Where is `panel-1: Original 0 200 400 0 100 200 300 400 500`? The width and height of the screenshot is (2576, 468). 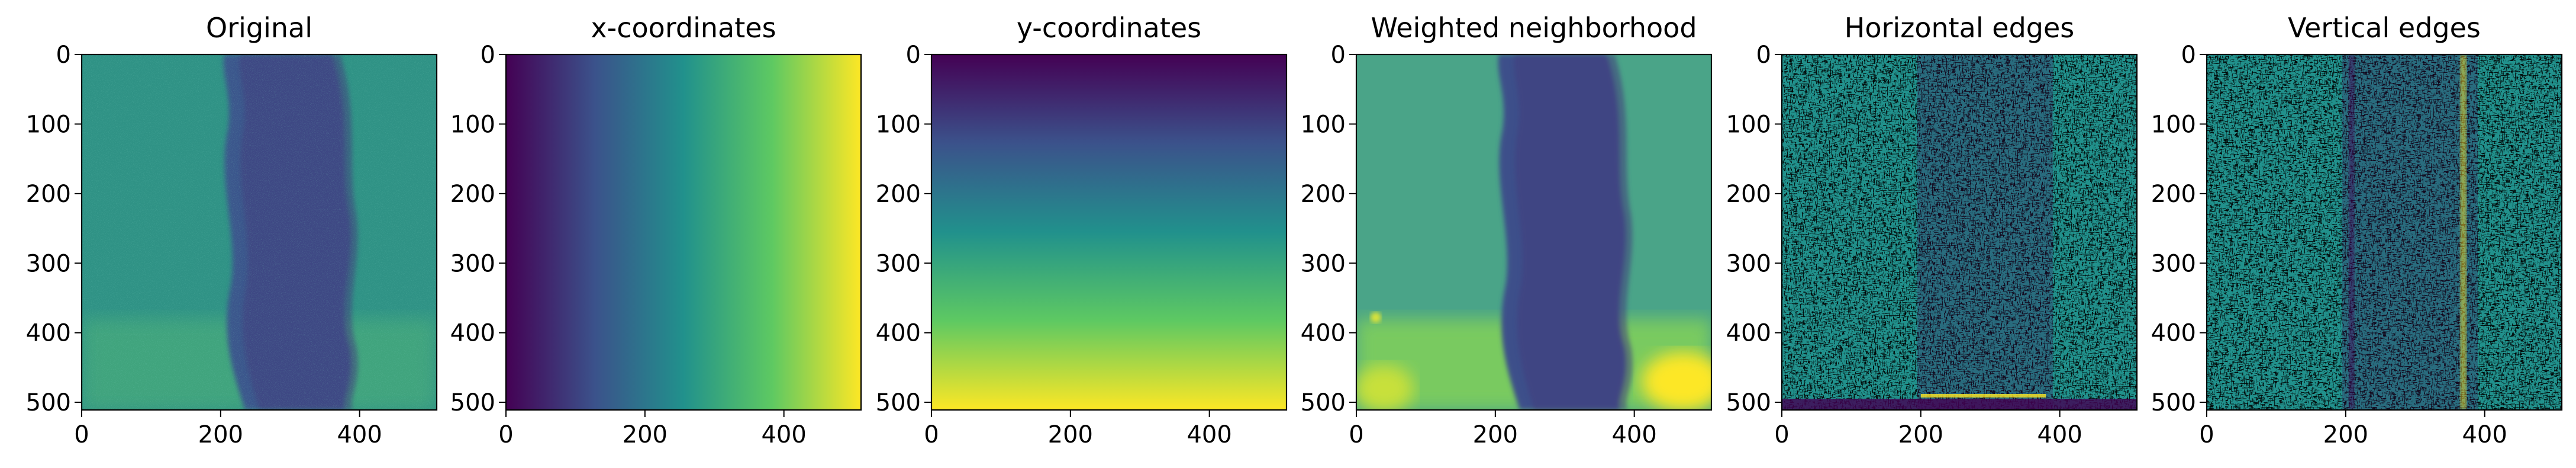 panel-1: Original 0 200 400 0 100 200 300 400 500 is located at coordinates (232, 230).